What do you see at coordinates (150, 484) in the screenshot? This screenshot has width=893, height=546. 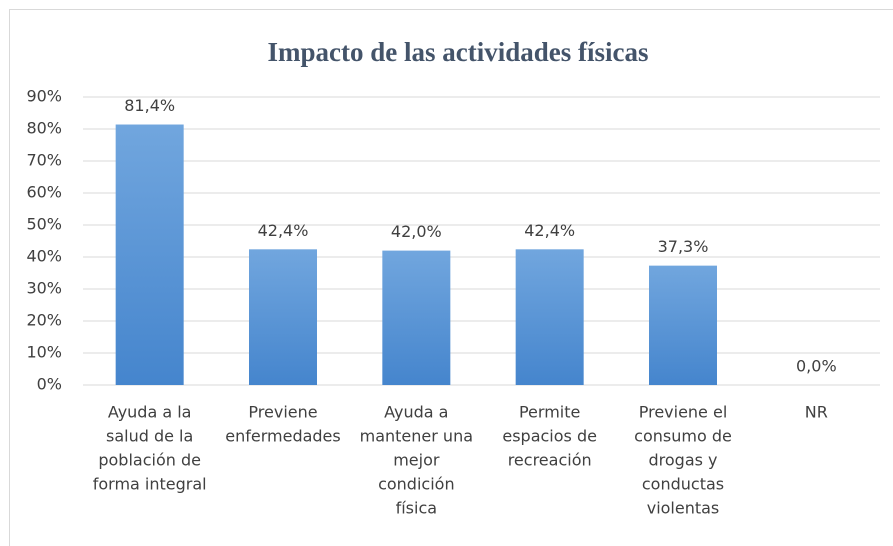 I see `x-tick-label: forma integral` at bounding box center [150, 484].